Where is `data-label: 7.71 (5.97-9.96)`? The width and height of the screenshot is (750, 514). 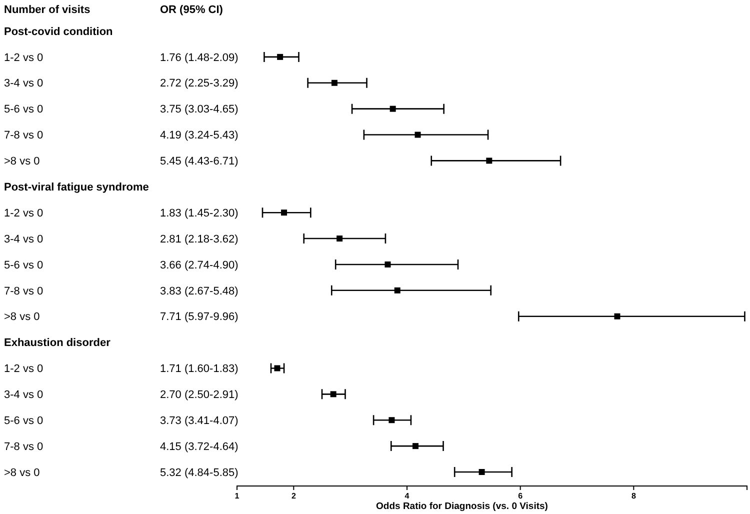 data-label: 7.71 (5.97-9.96) is located at coordinates (199, 317).